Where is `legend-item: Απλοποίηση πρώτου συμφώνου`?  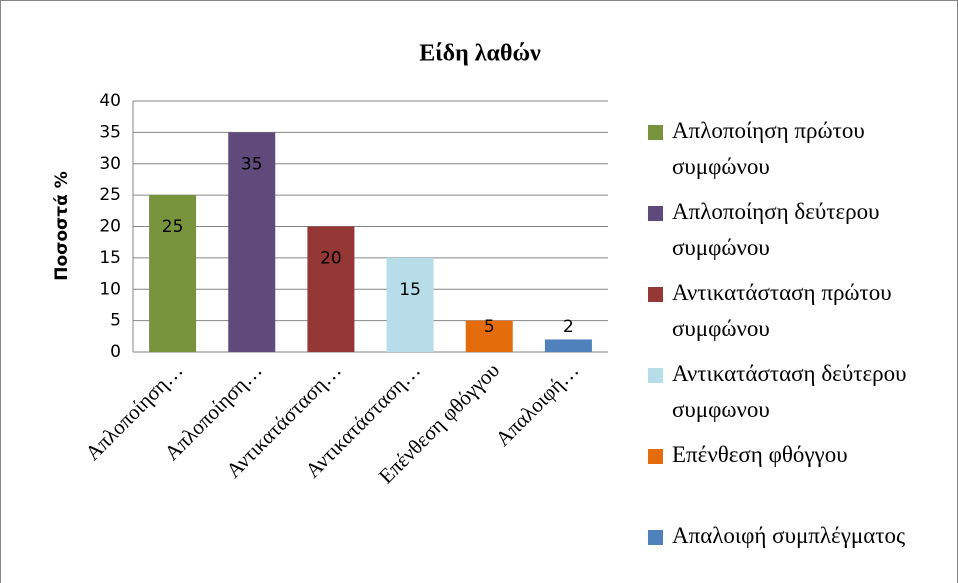
legend-item: Απλοποίηση πρώτου συμφώνου is located at coordinates (798, 149).